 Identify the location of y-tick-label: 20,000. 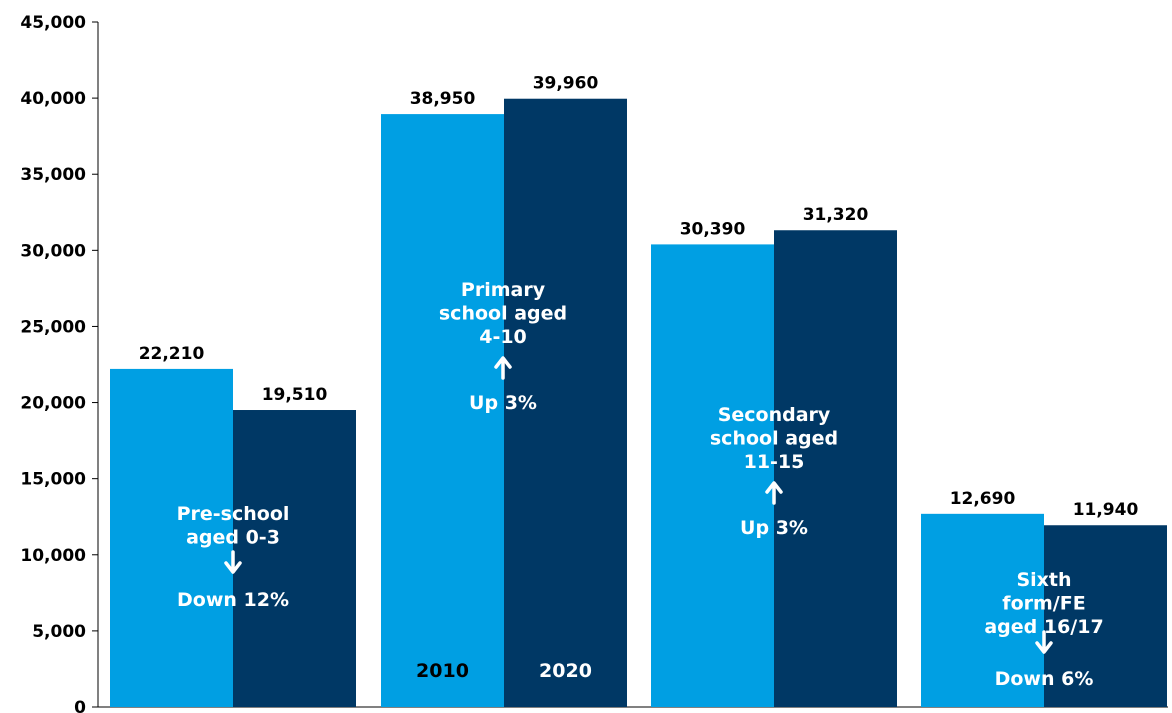
(53, 404).